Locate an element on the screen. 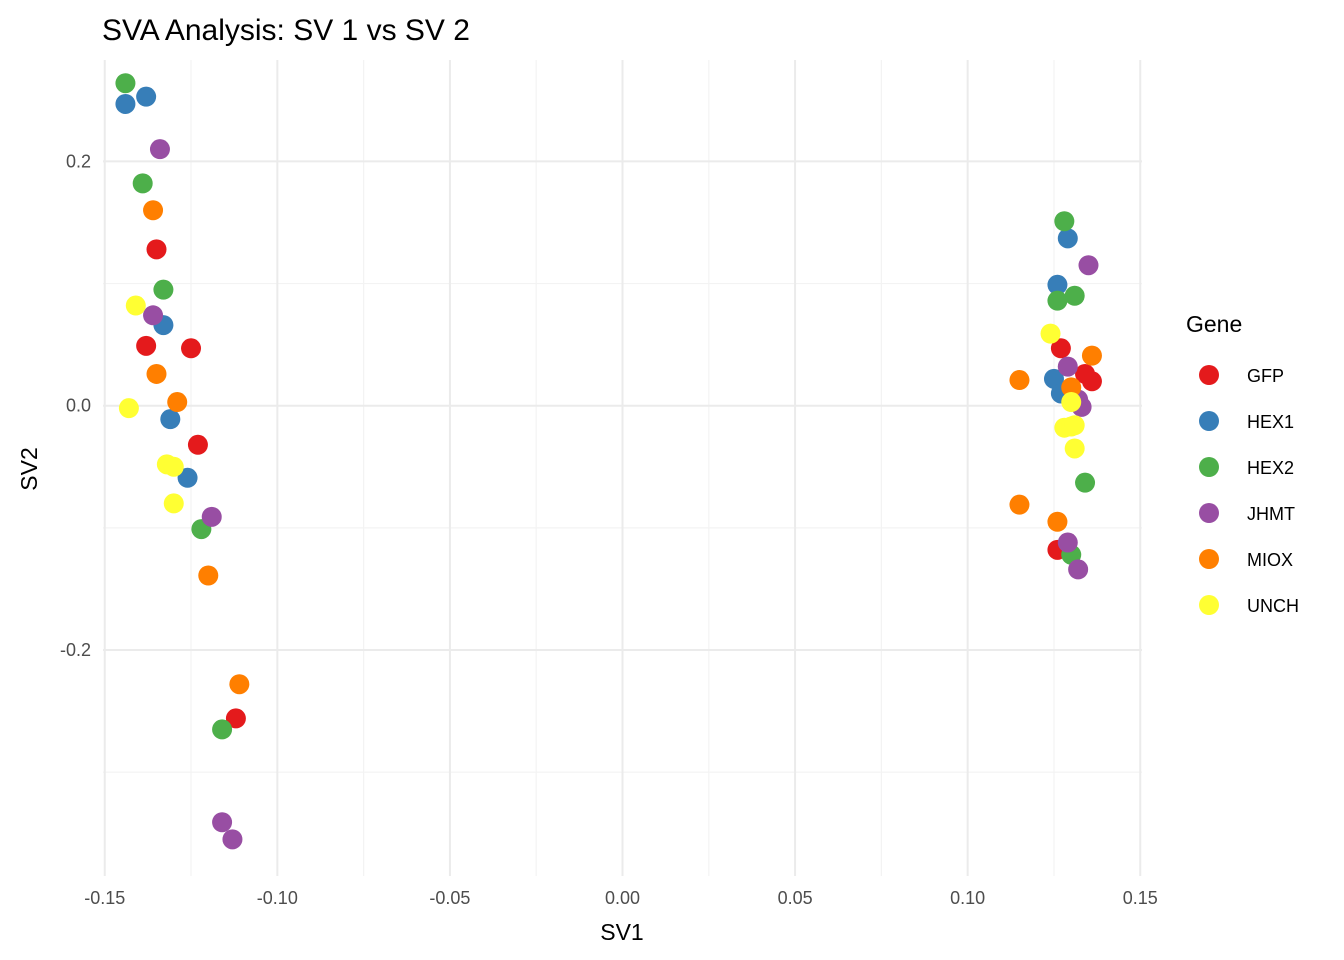 This screenshot has width=1344, height=960. x-tick-label: 0.10 is located at coordinates (967, 898).